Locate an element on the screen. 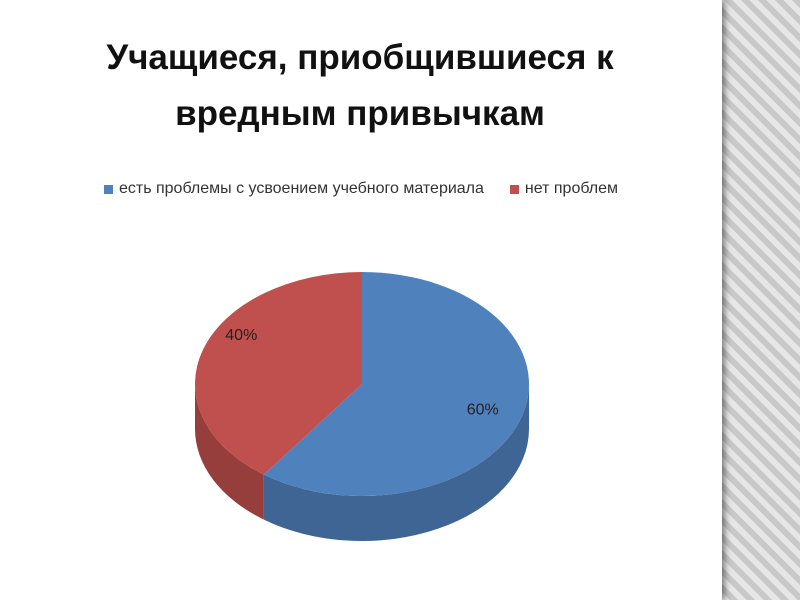 The width and height of the screenshot is (800, 600). legend-entry: нет проблем is located at coordinates (564, 189).